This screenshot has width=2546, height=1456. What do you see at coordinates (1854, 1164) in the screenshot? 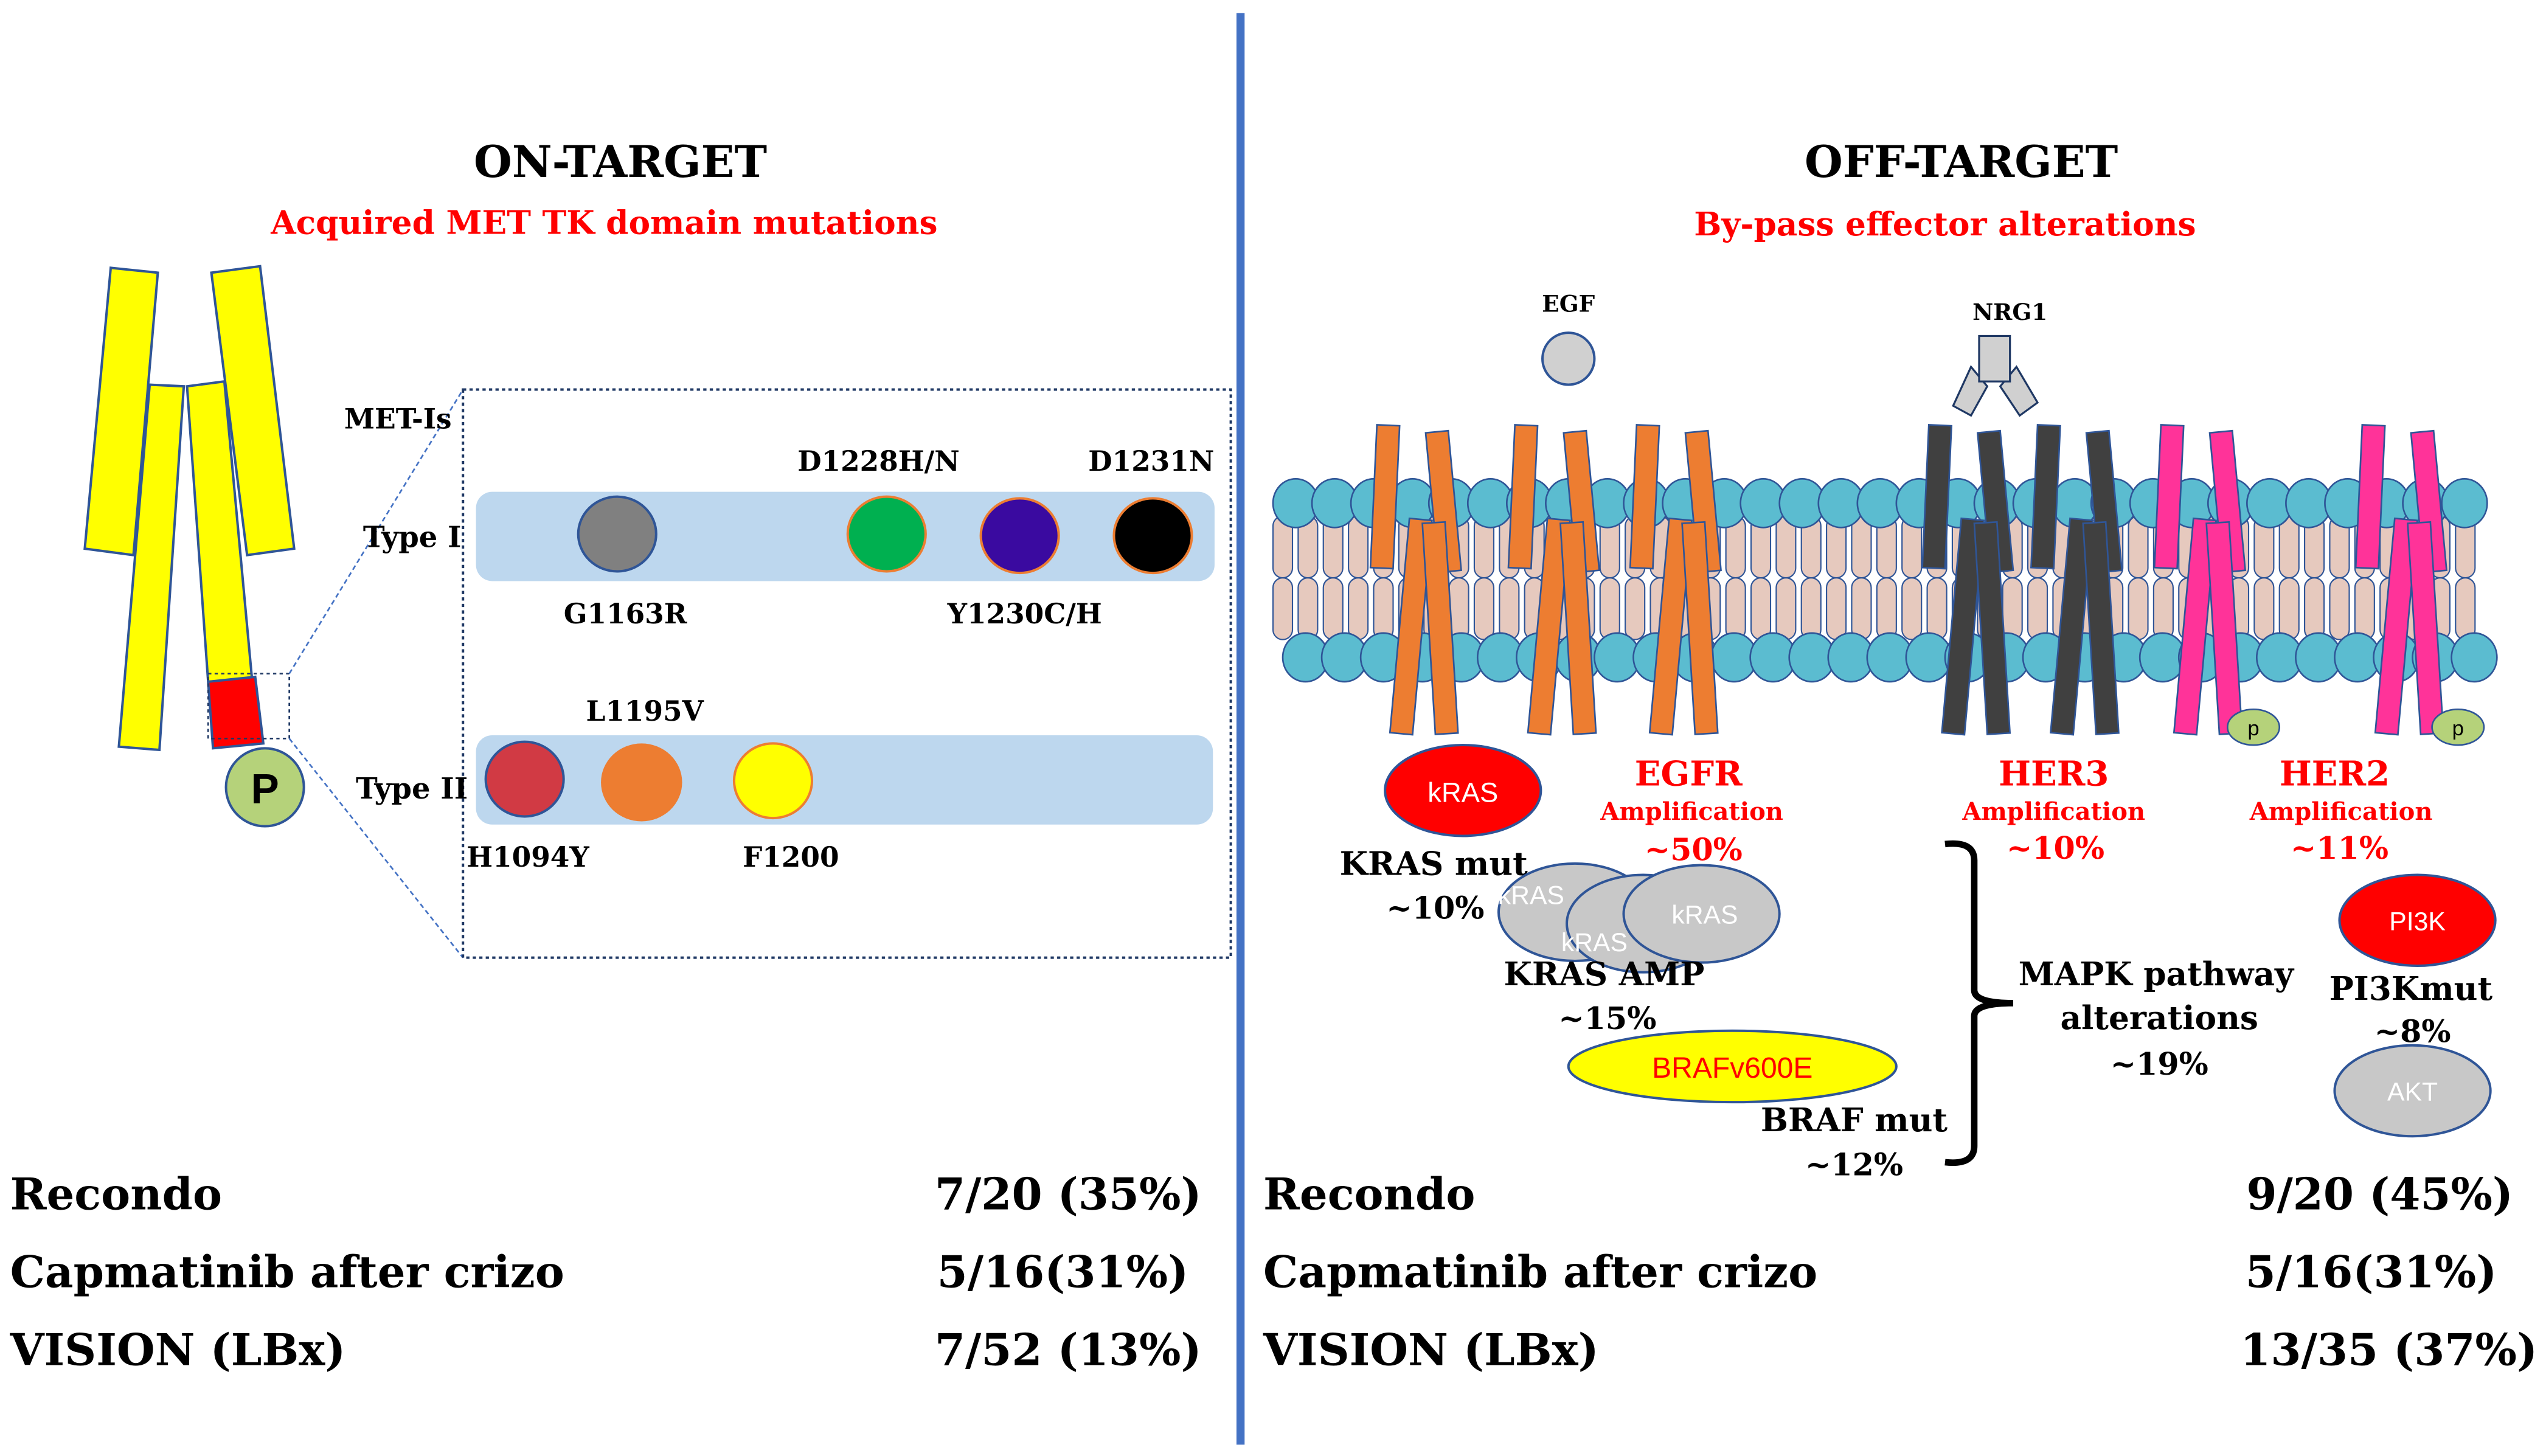
I see `braf-mut-pct: ~12%` at bounding box center [1854, 1164].